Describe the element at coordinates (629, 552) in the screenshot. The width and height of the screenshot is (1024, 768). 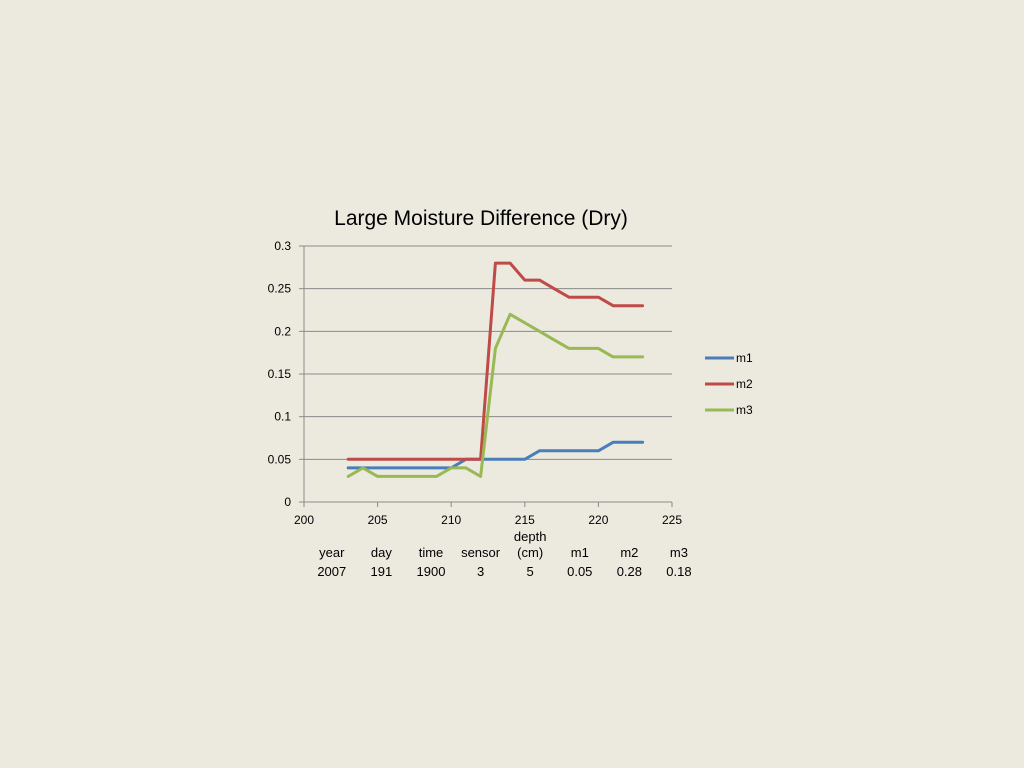
I see `info-header-cell: m2` at that location.